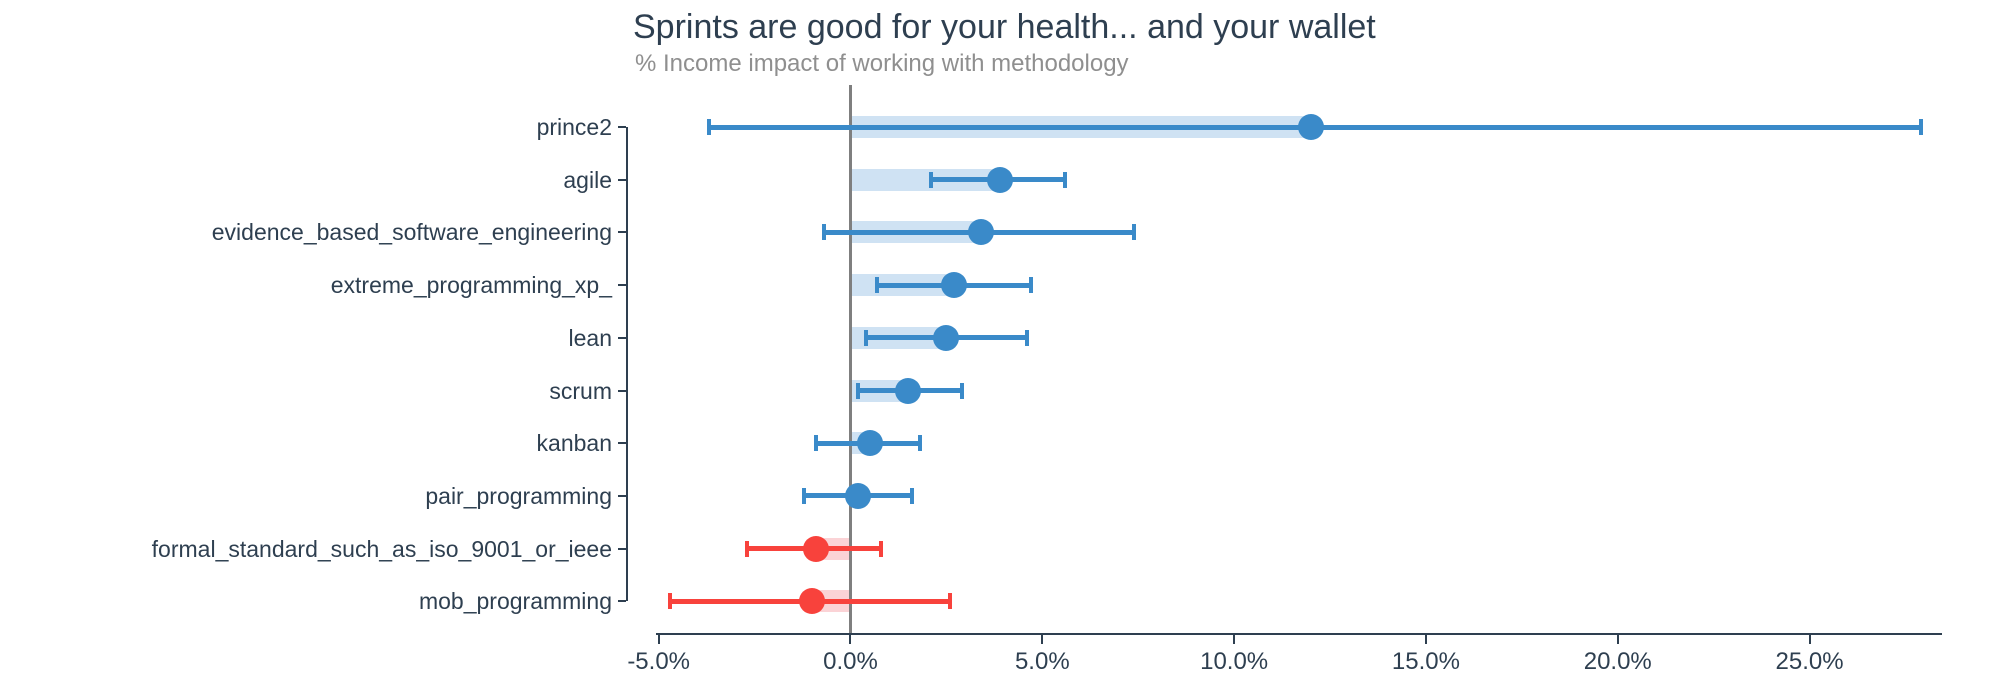 The image size is (2000, 693). Describe the element at coordinates (1617, 661) in the screenshot. I see `x-tick-label: 20.0%` at that location.